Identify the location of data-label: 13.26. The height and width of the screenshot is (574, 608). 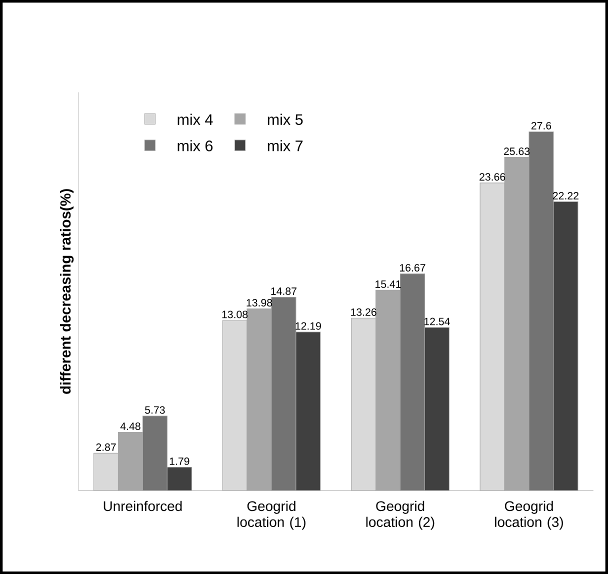
(363, 312).